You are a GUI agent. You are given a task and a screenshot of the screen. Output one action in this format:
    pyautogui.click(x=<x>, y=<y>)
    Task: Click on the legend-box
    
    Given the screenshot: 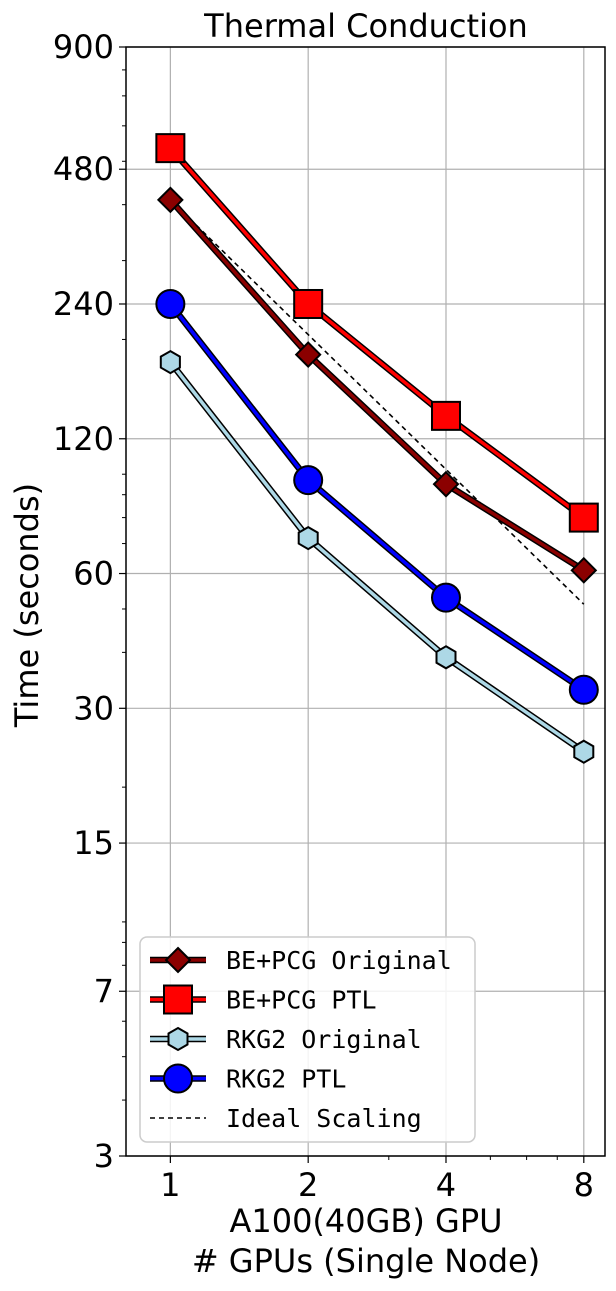 What is the action you would take?
    pyautogui.click(x=307, y=1039)
    